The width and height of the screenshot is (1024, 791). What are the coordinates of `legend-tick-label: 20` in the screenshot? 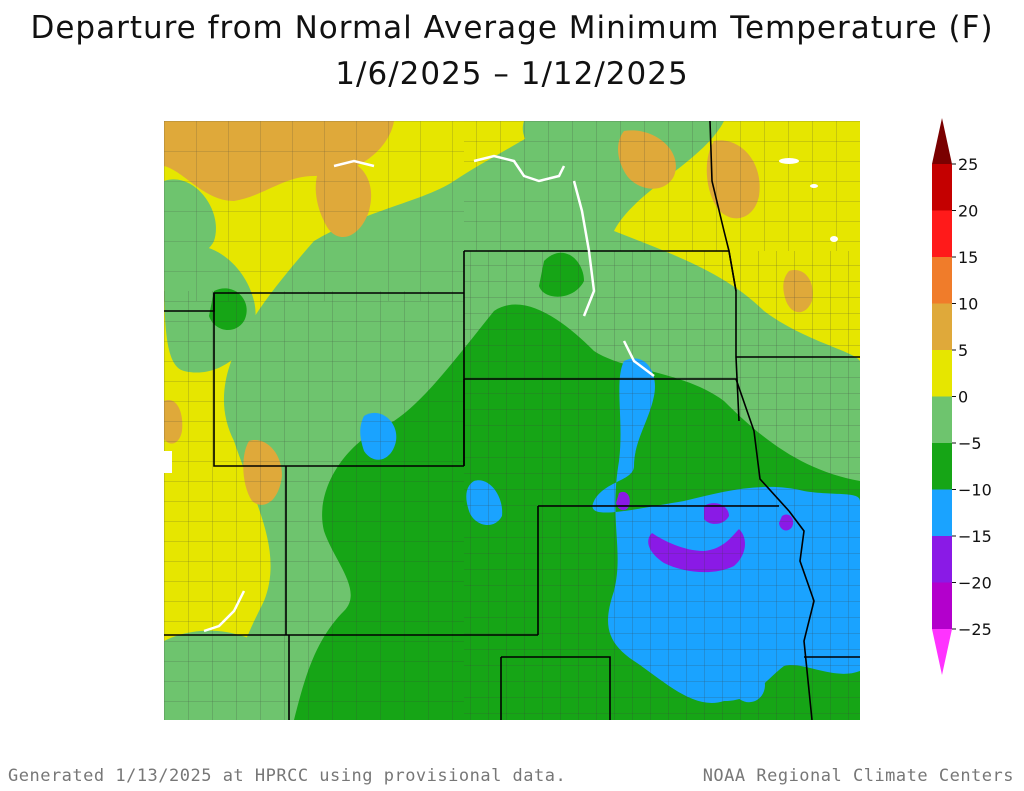 It's located at (968, 211).